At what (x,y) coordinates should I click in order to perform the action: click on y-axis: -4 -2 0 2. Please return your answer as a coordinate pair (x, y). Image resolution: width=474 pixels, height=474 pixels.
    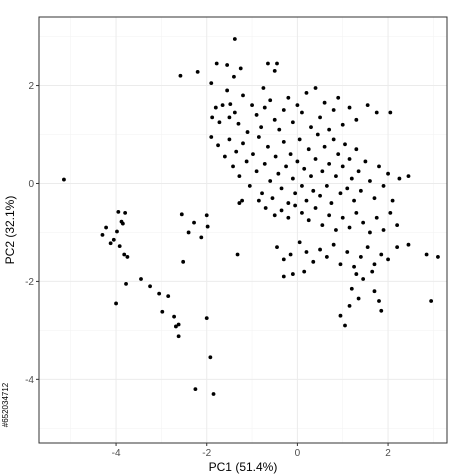
    Looking at the image, I should click on (32, 233).